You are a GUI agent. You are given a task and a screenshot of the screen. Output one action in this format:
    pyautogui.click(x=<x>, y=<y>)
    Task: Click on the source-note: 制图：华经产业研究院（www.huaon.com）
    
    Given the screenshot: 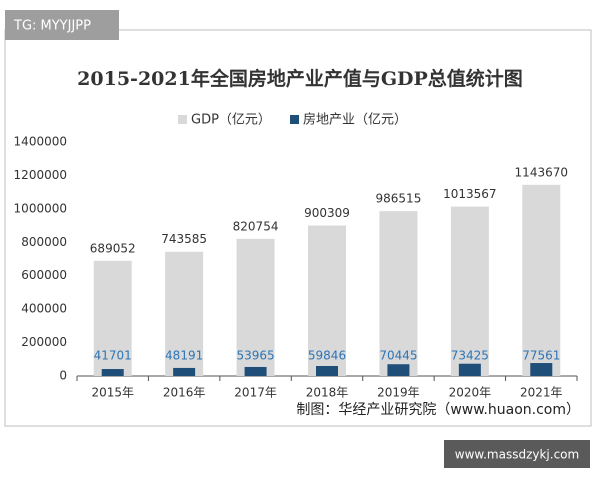 What is the action you would take?
    pyautogui.click(x=438, y=410)
    